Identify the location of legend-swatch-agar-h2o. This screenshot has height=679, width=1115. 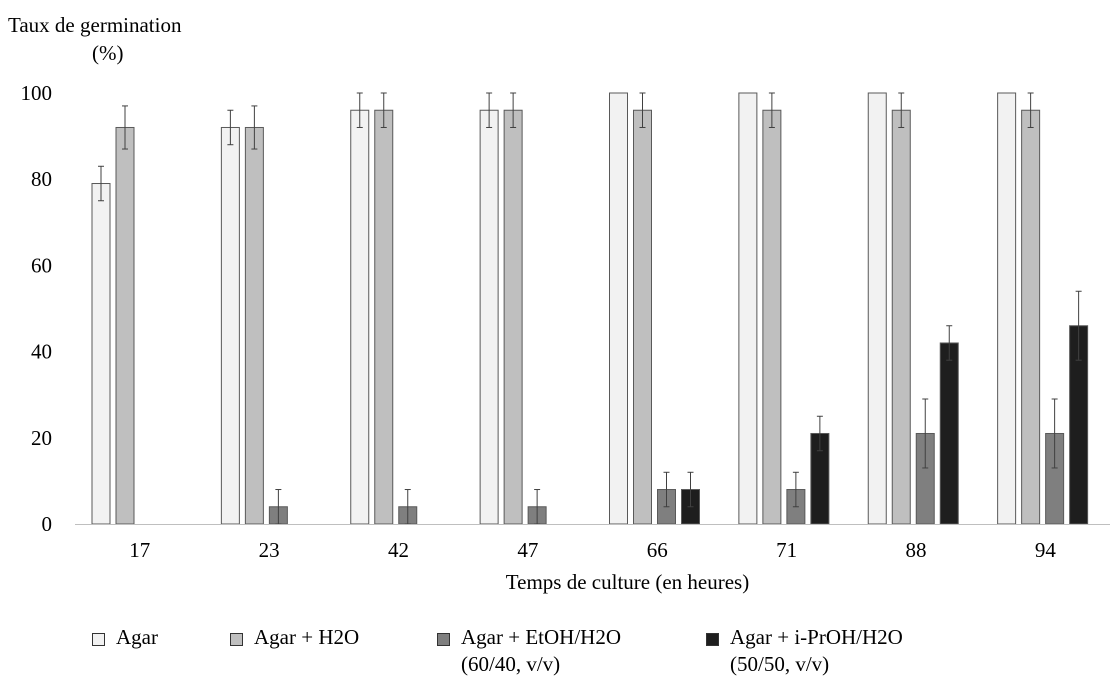
(236, 639).